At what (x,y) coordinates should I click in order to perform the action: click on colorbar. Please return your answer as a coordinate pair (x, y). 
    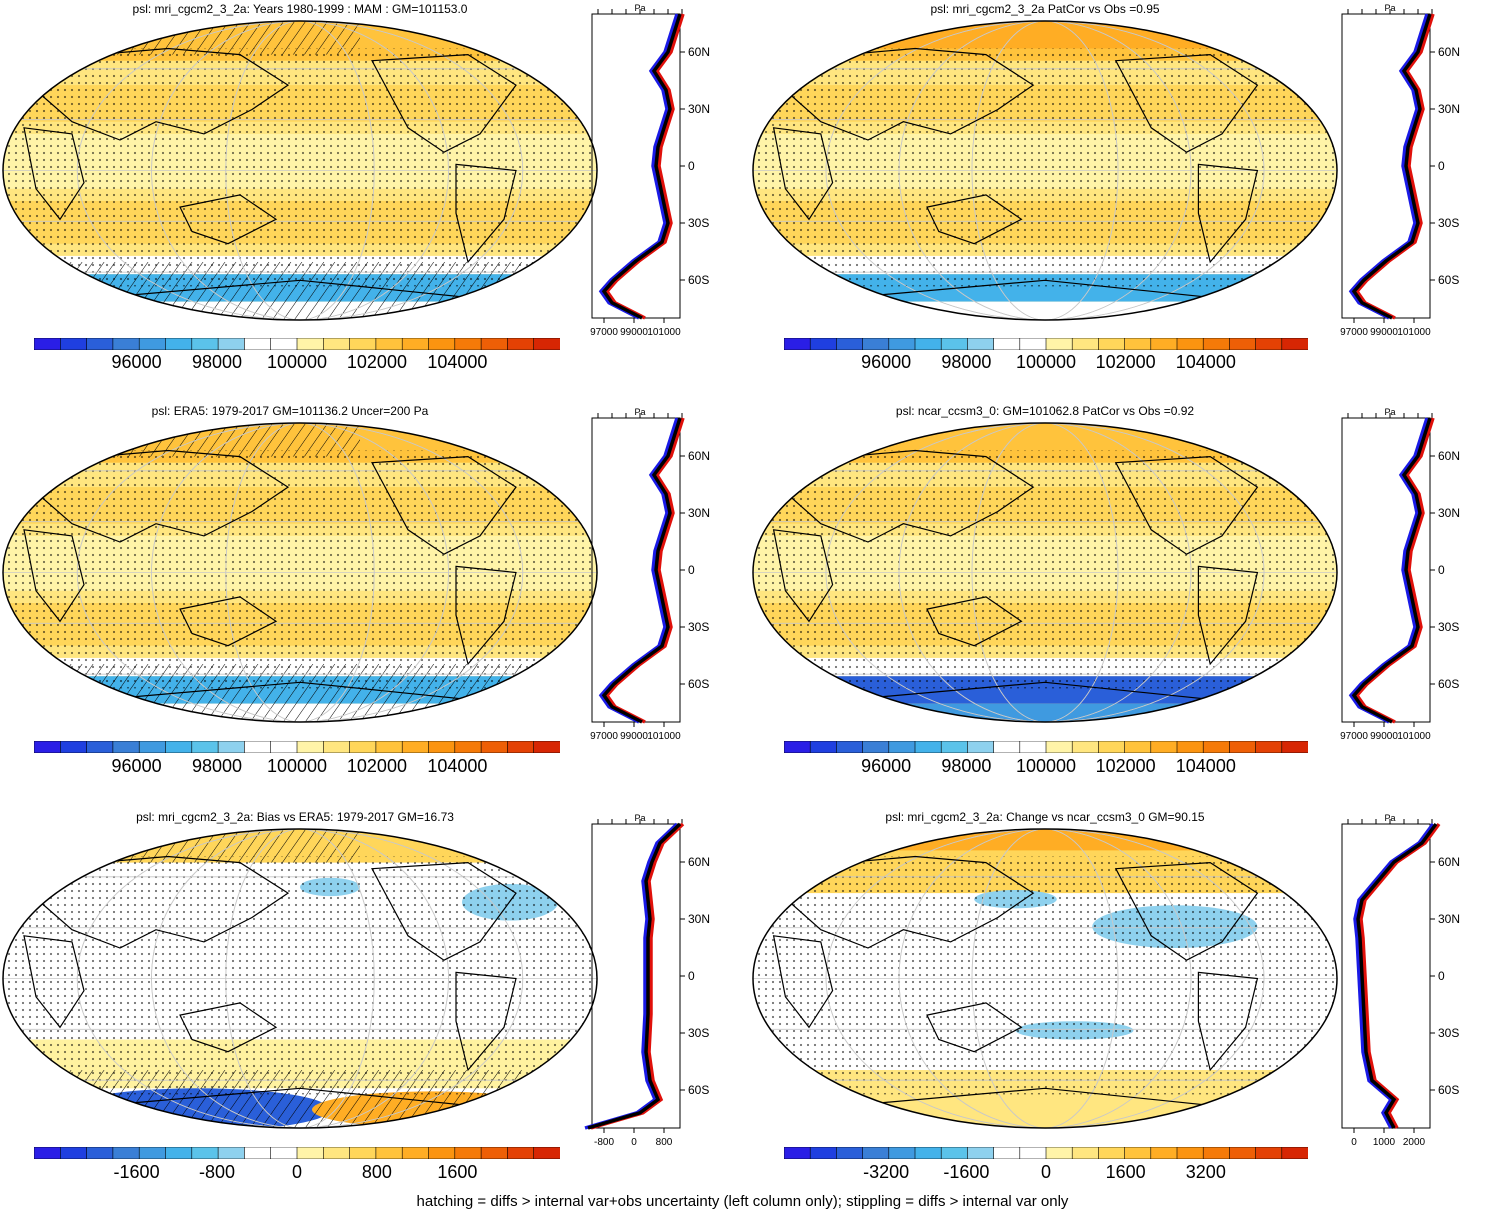
    Looking at the image, I should click on (1046, 747).